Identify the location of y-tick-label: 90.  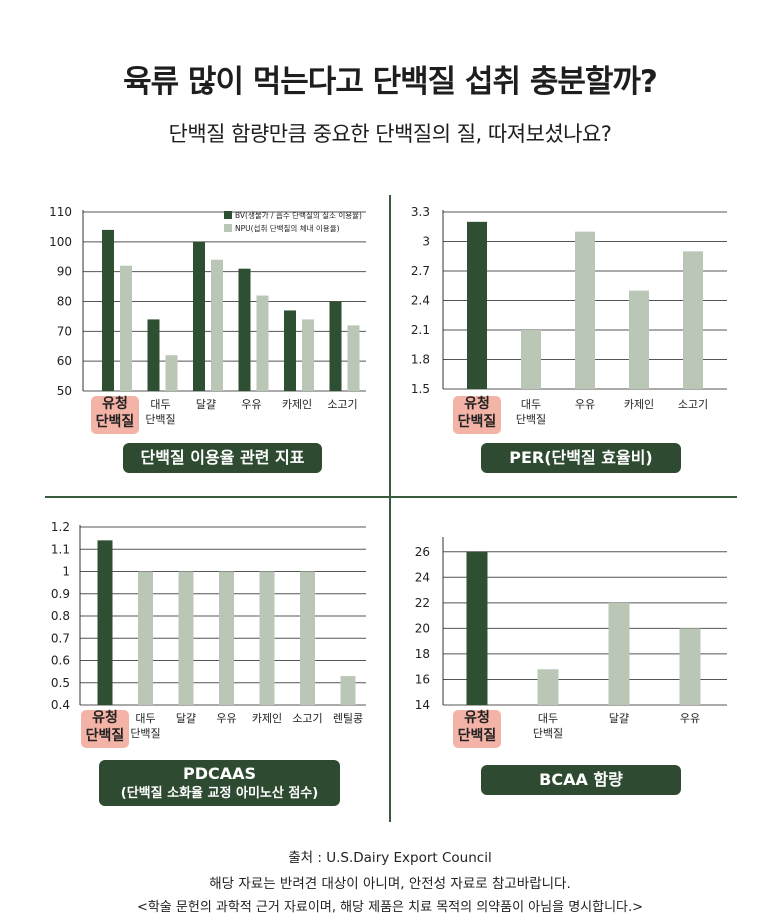
(64, 272).